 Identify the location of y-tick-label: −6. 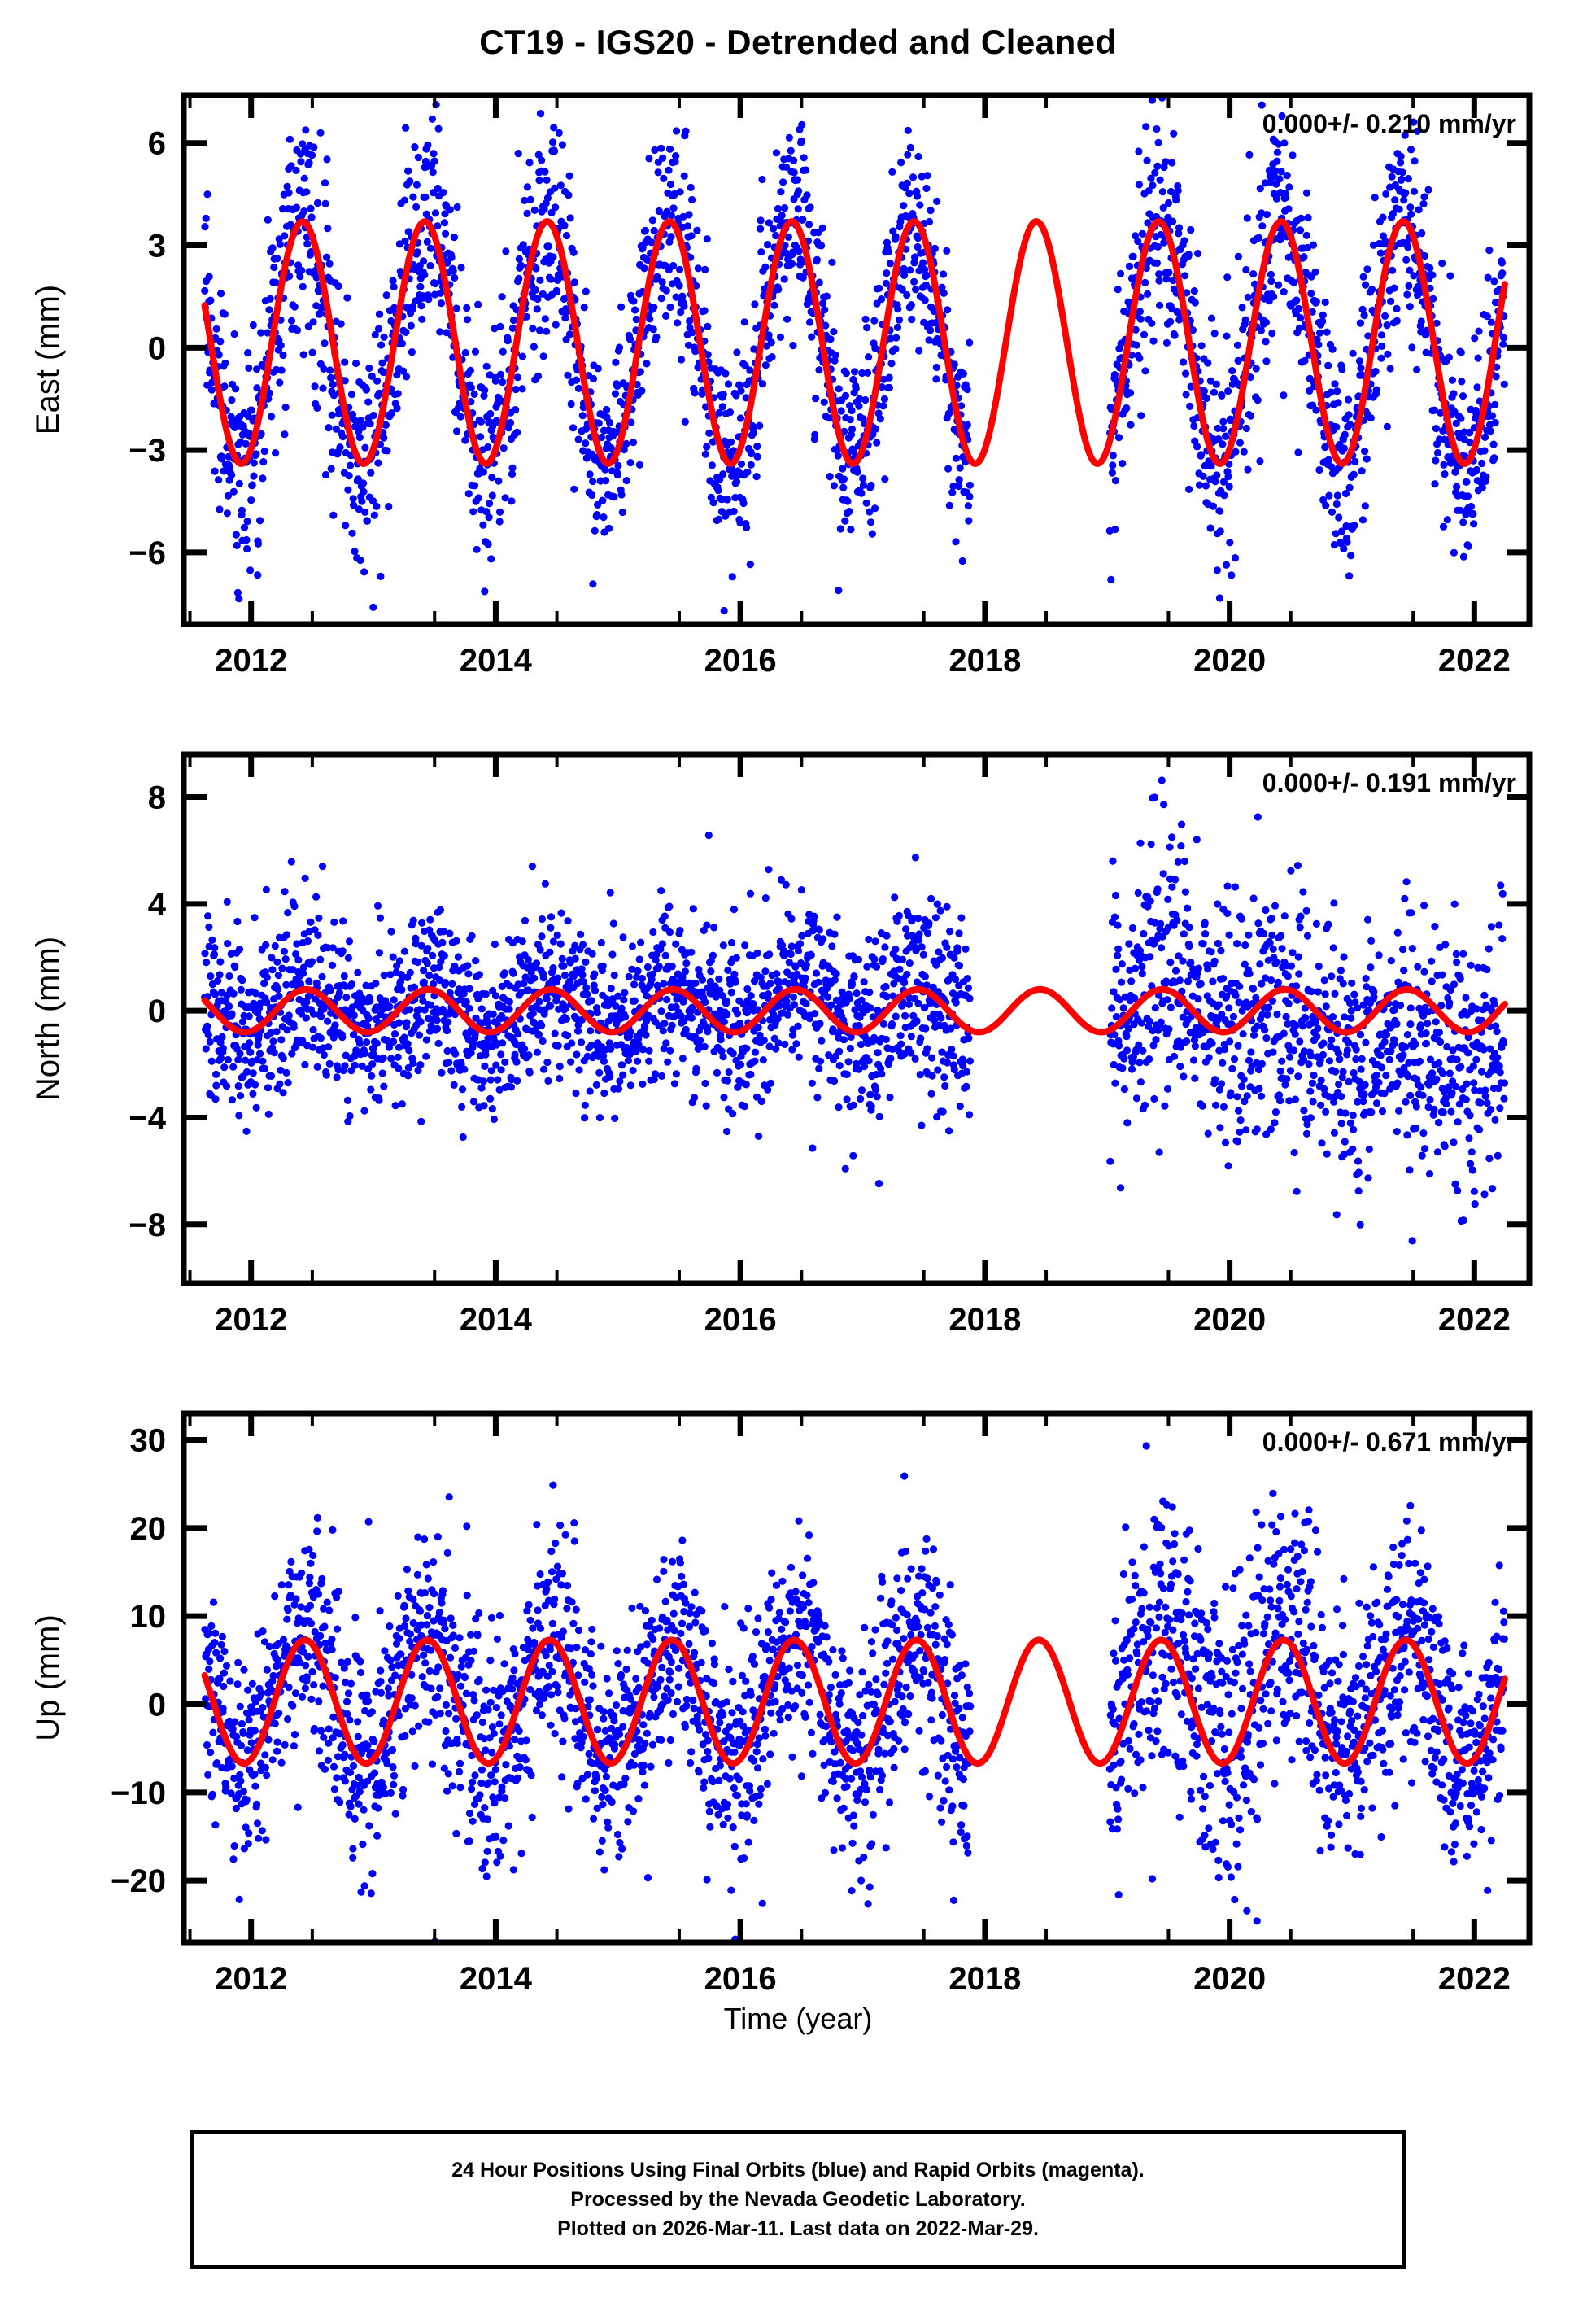
(147, 553).